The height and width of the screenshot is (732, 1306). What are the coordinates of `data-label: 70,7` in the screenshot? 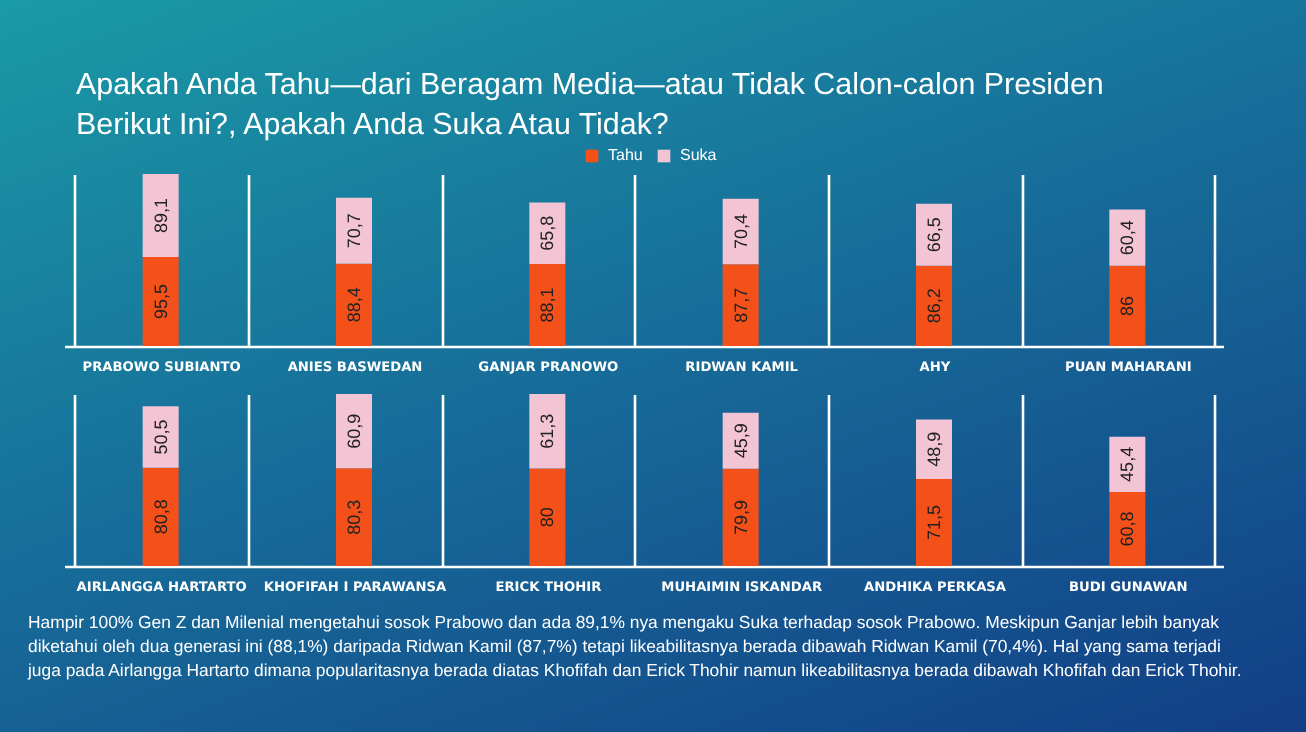 It's located at (354, 231).